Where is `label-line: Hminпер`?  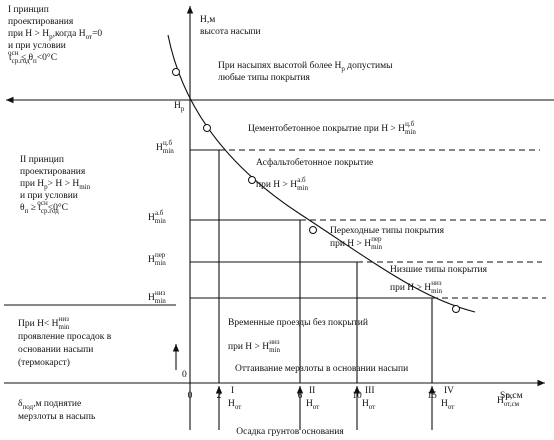
label-line: Hminпер is located at coordinates (157, 259).